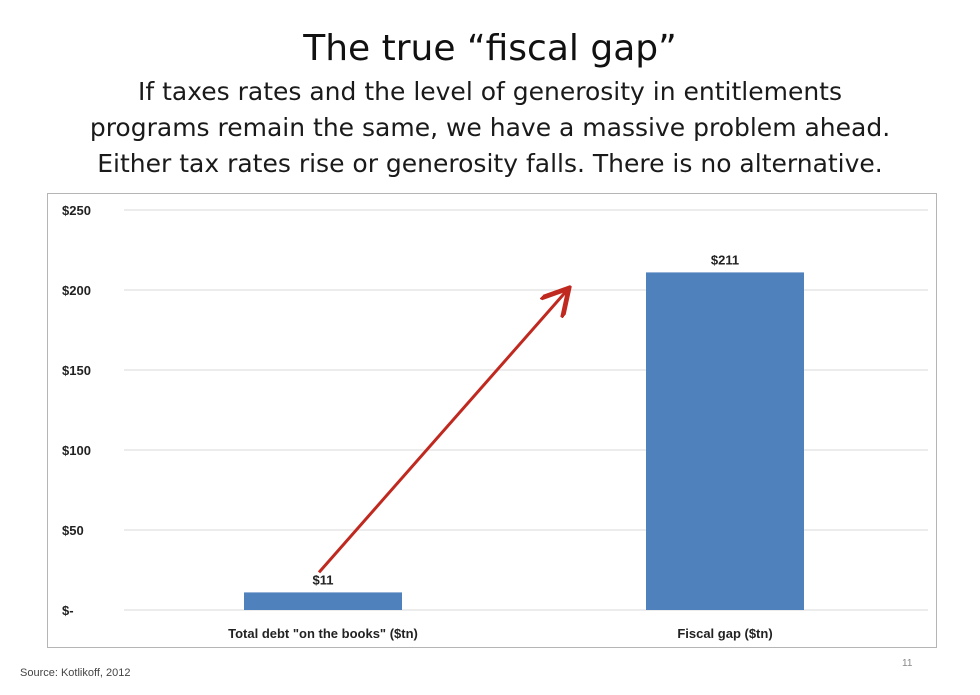 This screenshot has width=980, height=695. Describe the element at coordinates (76, 290) in the screenshot. I see `y-tick-label: $200` at that location.